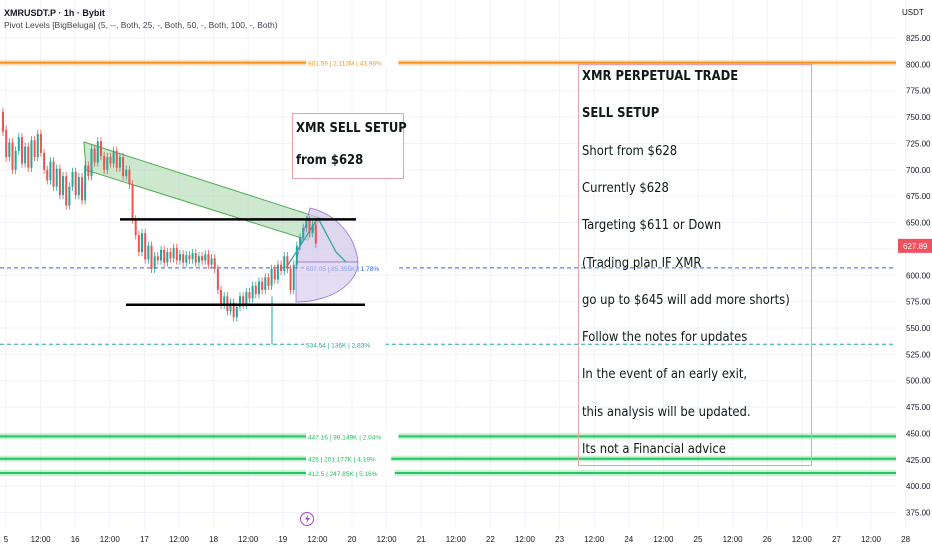 The width and height of the screenshot is (932, 550). Describe the element at coordinates (242, 262) in the screenshot. I see `support-resistance-lines` at that location.